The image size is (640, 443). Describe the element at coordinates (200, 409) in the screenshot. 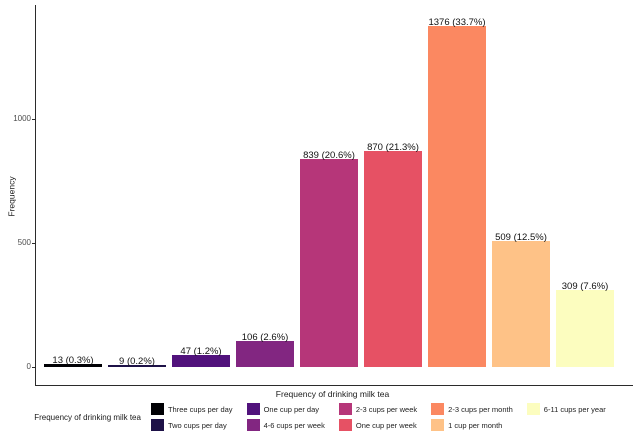

I see `legend-item-label: Three cups per day` at that location.